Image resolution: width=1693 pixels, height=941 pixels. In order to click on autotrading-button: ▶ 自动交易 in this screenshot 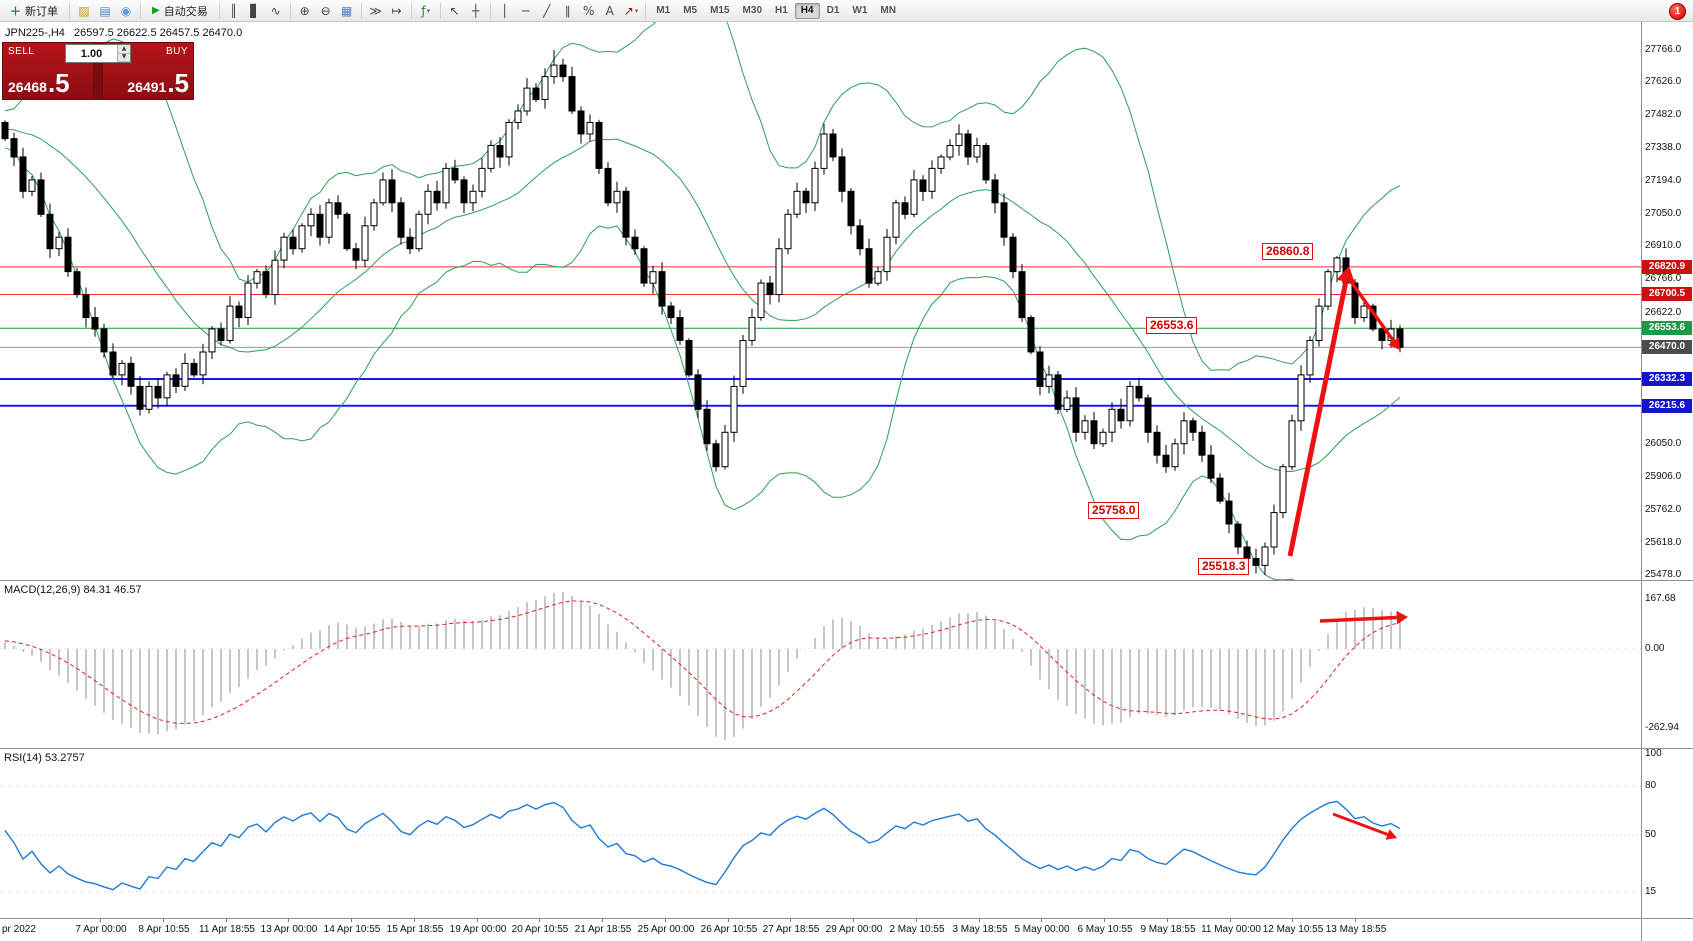, I will do `click(180, 11)`.